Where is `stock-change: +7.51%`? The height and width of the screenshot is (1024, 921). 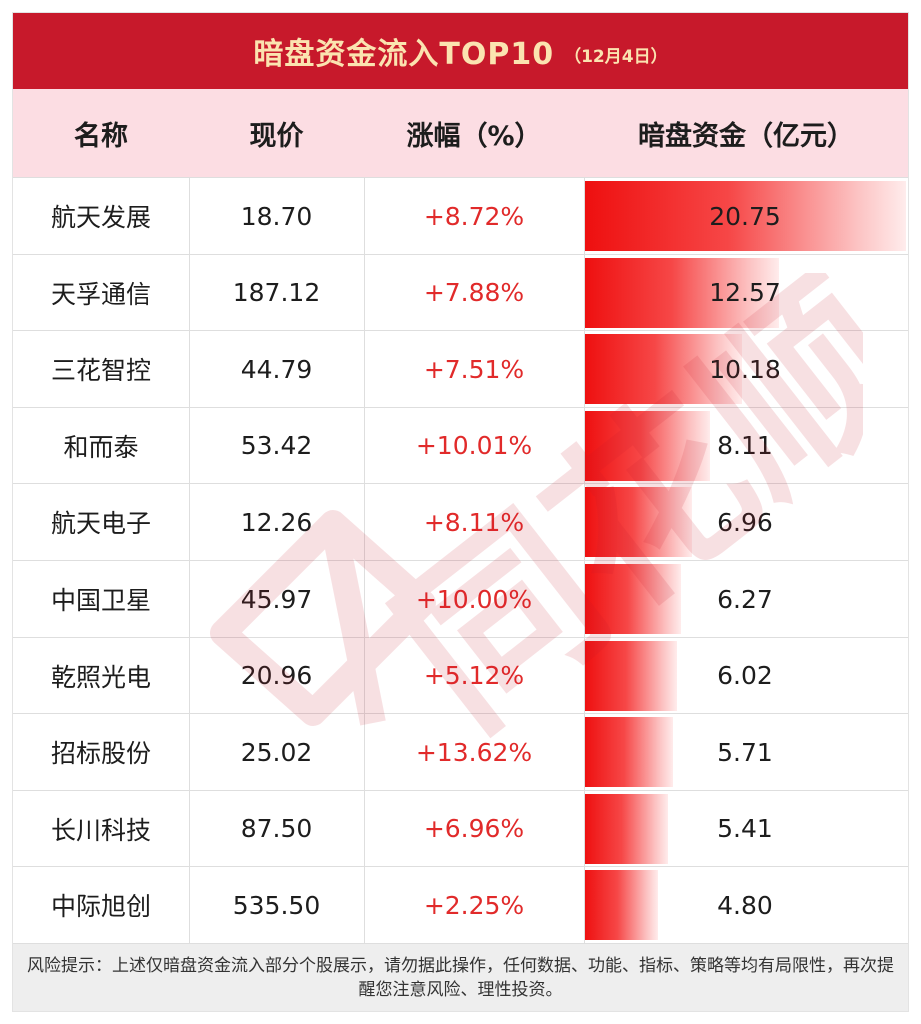
stock-change: +7.51% is located at coordinates (474, 369).